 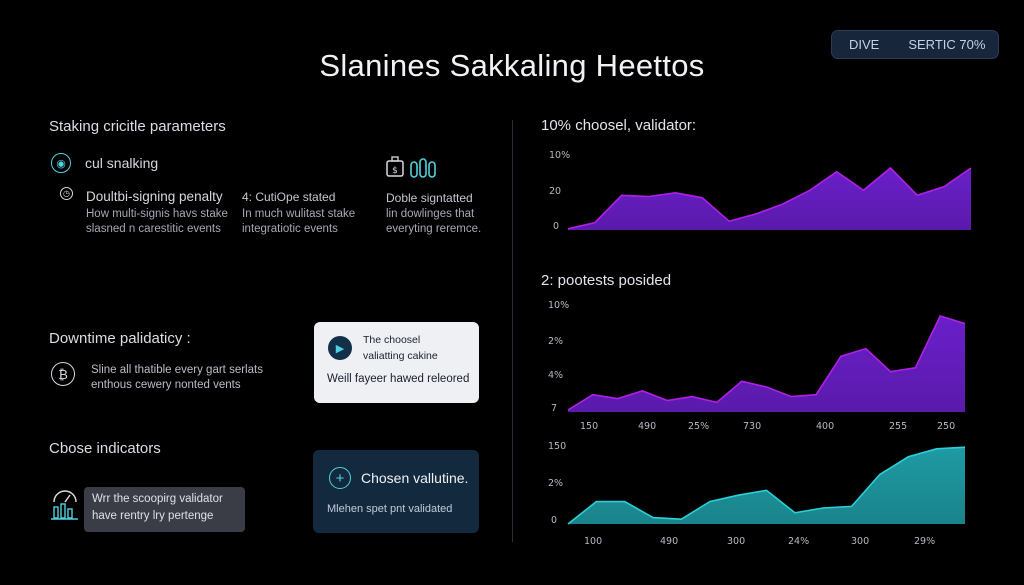 What do you see at coordinates (290, 229) in the screenshot?
I see `col2-desc-2: integratiotic events` at bounding box center [290, 229].